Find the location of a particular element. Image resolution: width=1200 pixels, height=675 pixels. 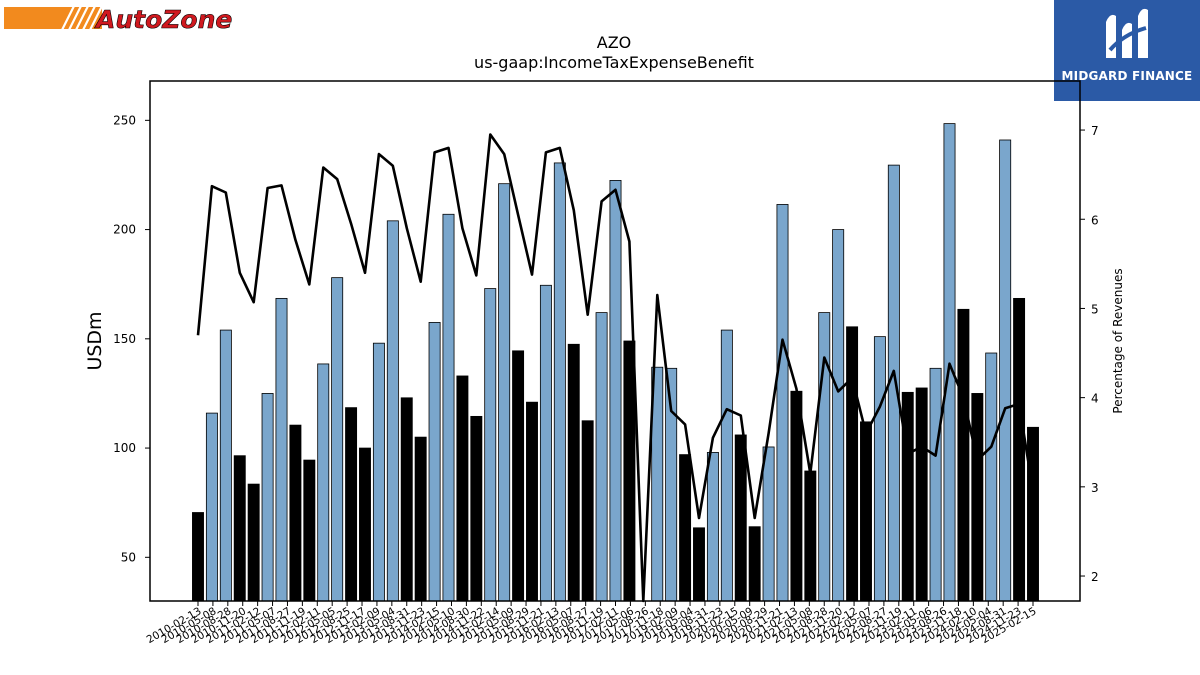

y-tick-label: 150 is located at coordinates (124, 339).